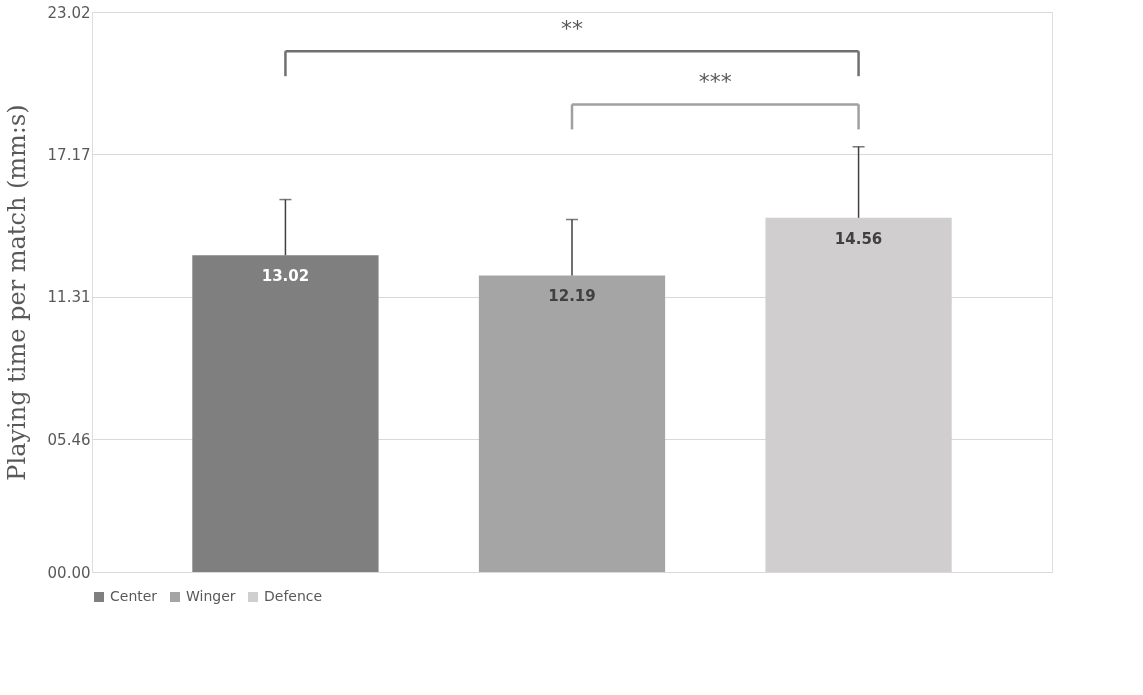  What do you see at coordinates (69, 154) in the screenshot?
I see `y-tick-label: 17.17` at bounding box center [69, 154].